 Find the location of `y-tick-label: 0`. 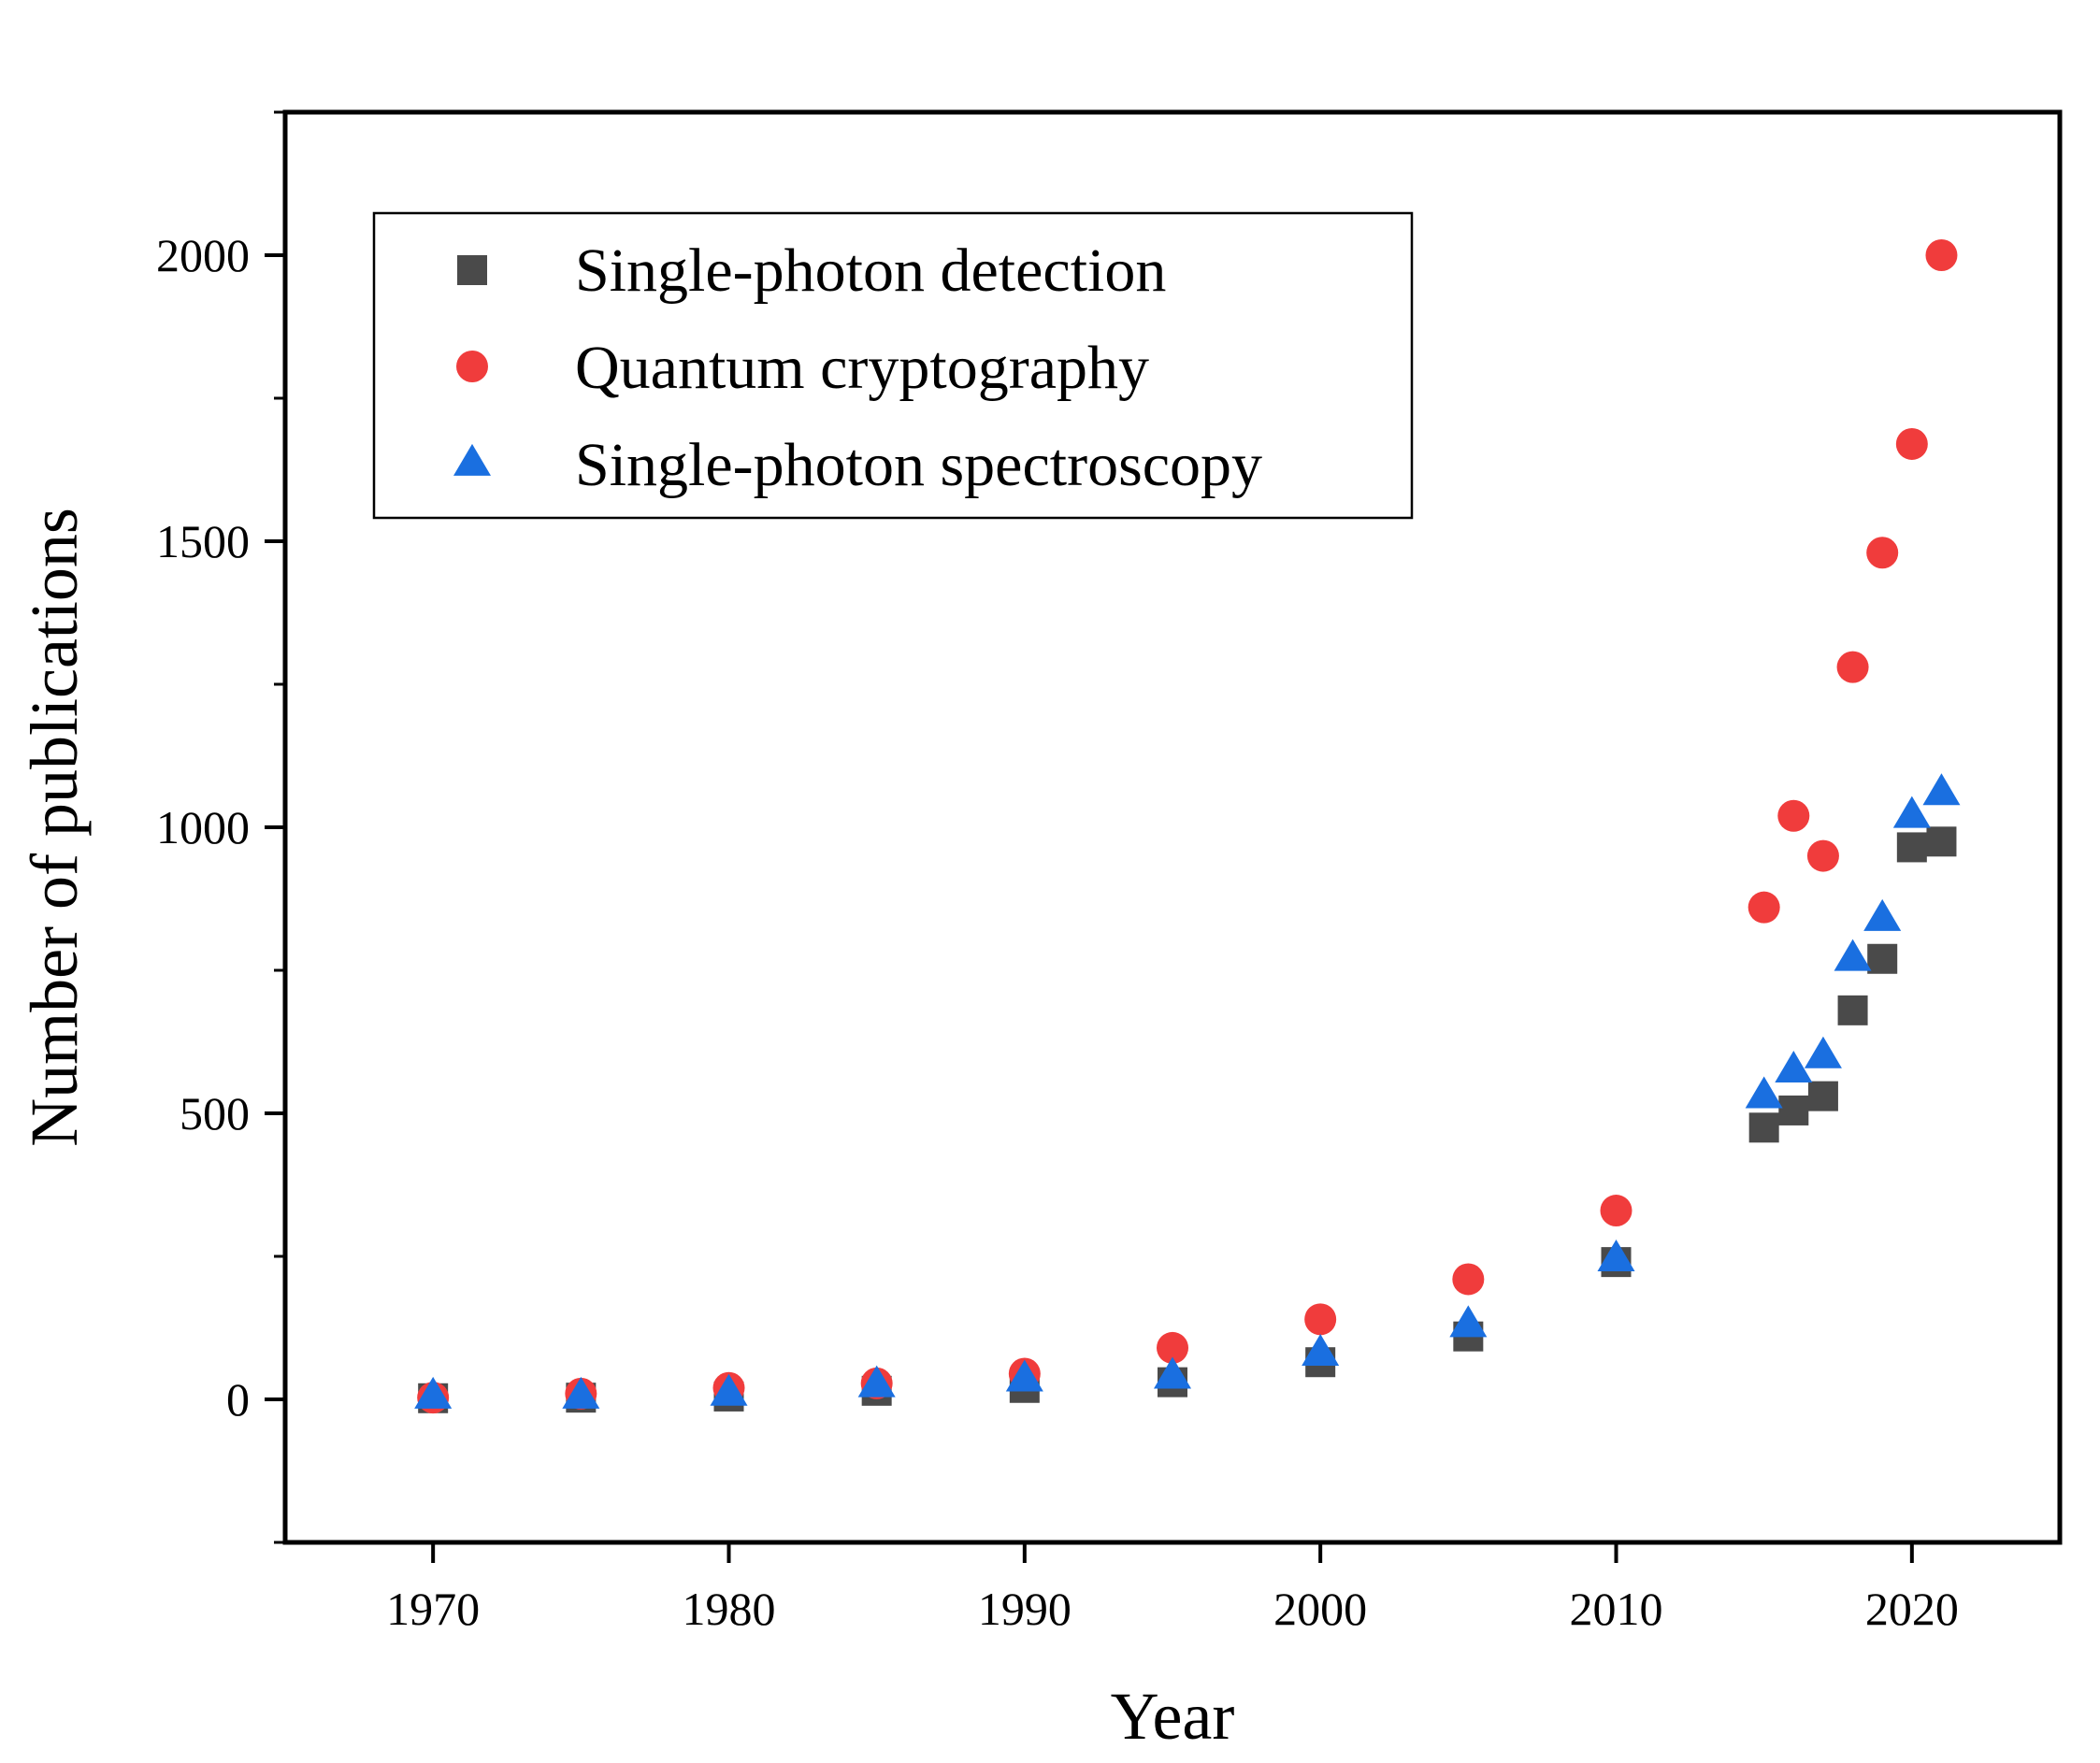

y-tick-label: 0 is located at coordinates (238, 1399).